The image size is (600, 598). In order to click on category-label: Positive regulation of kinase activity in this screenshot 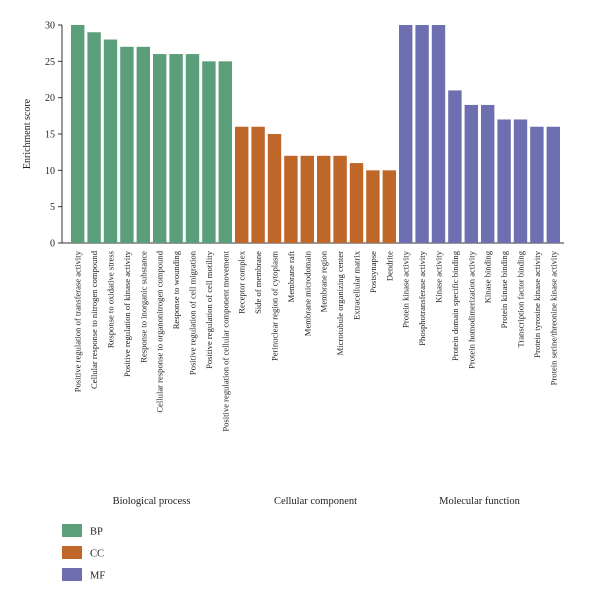, I will do `click(127, 313)`.